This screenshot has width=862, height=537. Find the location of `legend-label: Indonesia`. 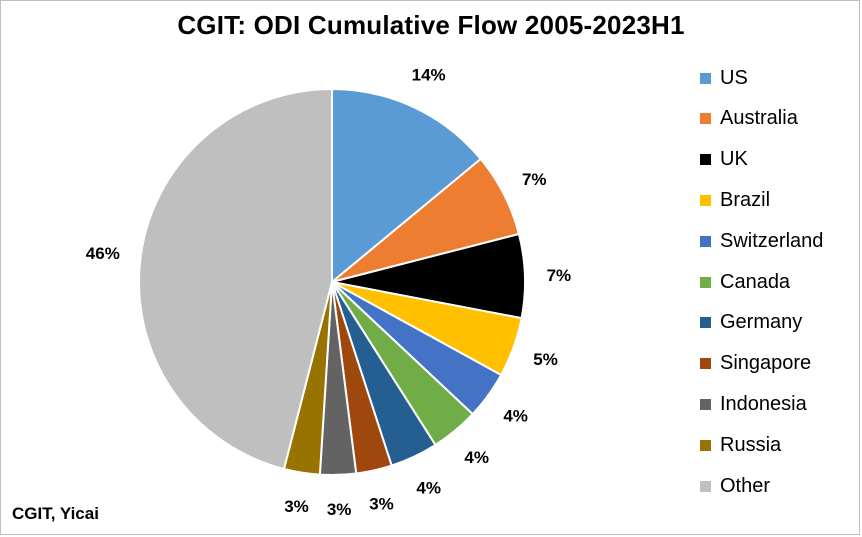

legend-label: Indonesia is located at coordinates (763, 403).